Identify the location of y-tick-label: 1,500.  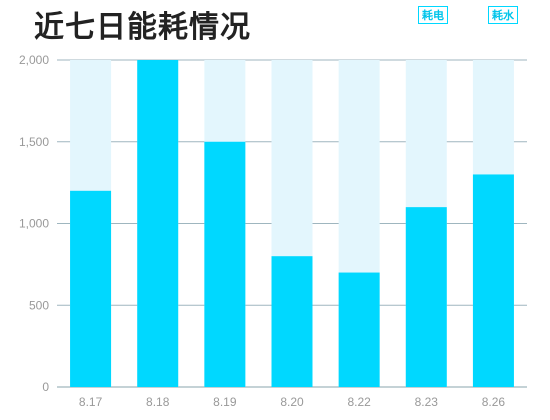
(34, 142).